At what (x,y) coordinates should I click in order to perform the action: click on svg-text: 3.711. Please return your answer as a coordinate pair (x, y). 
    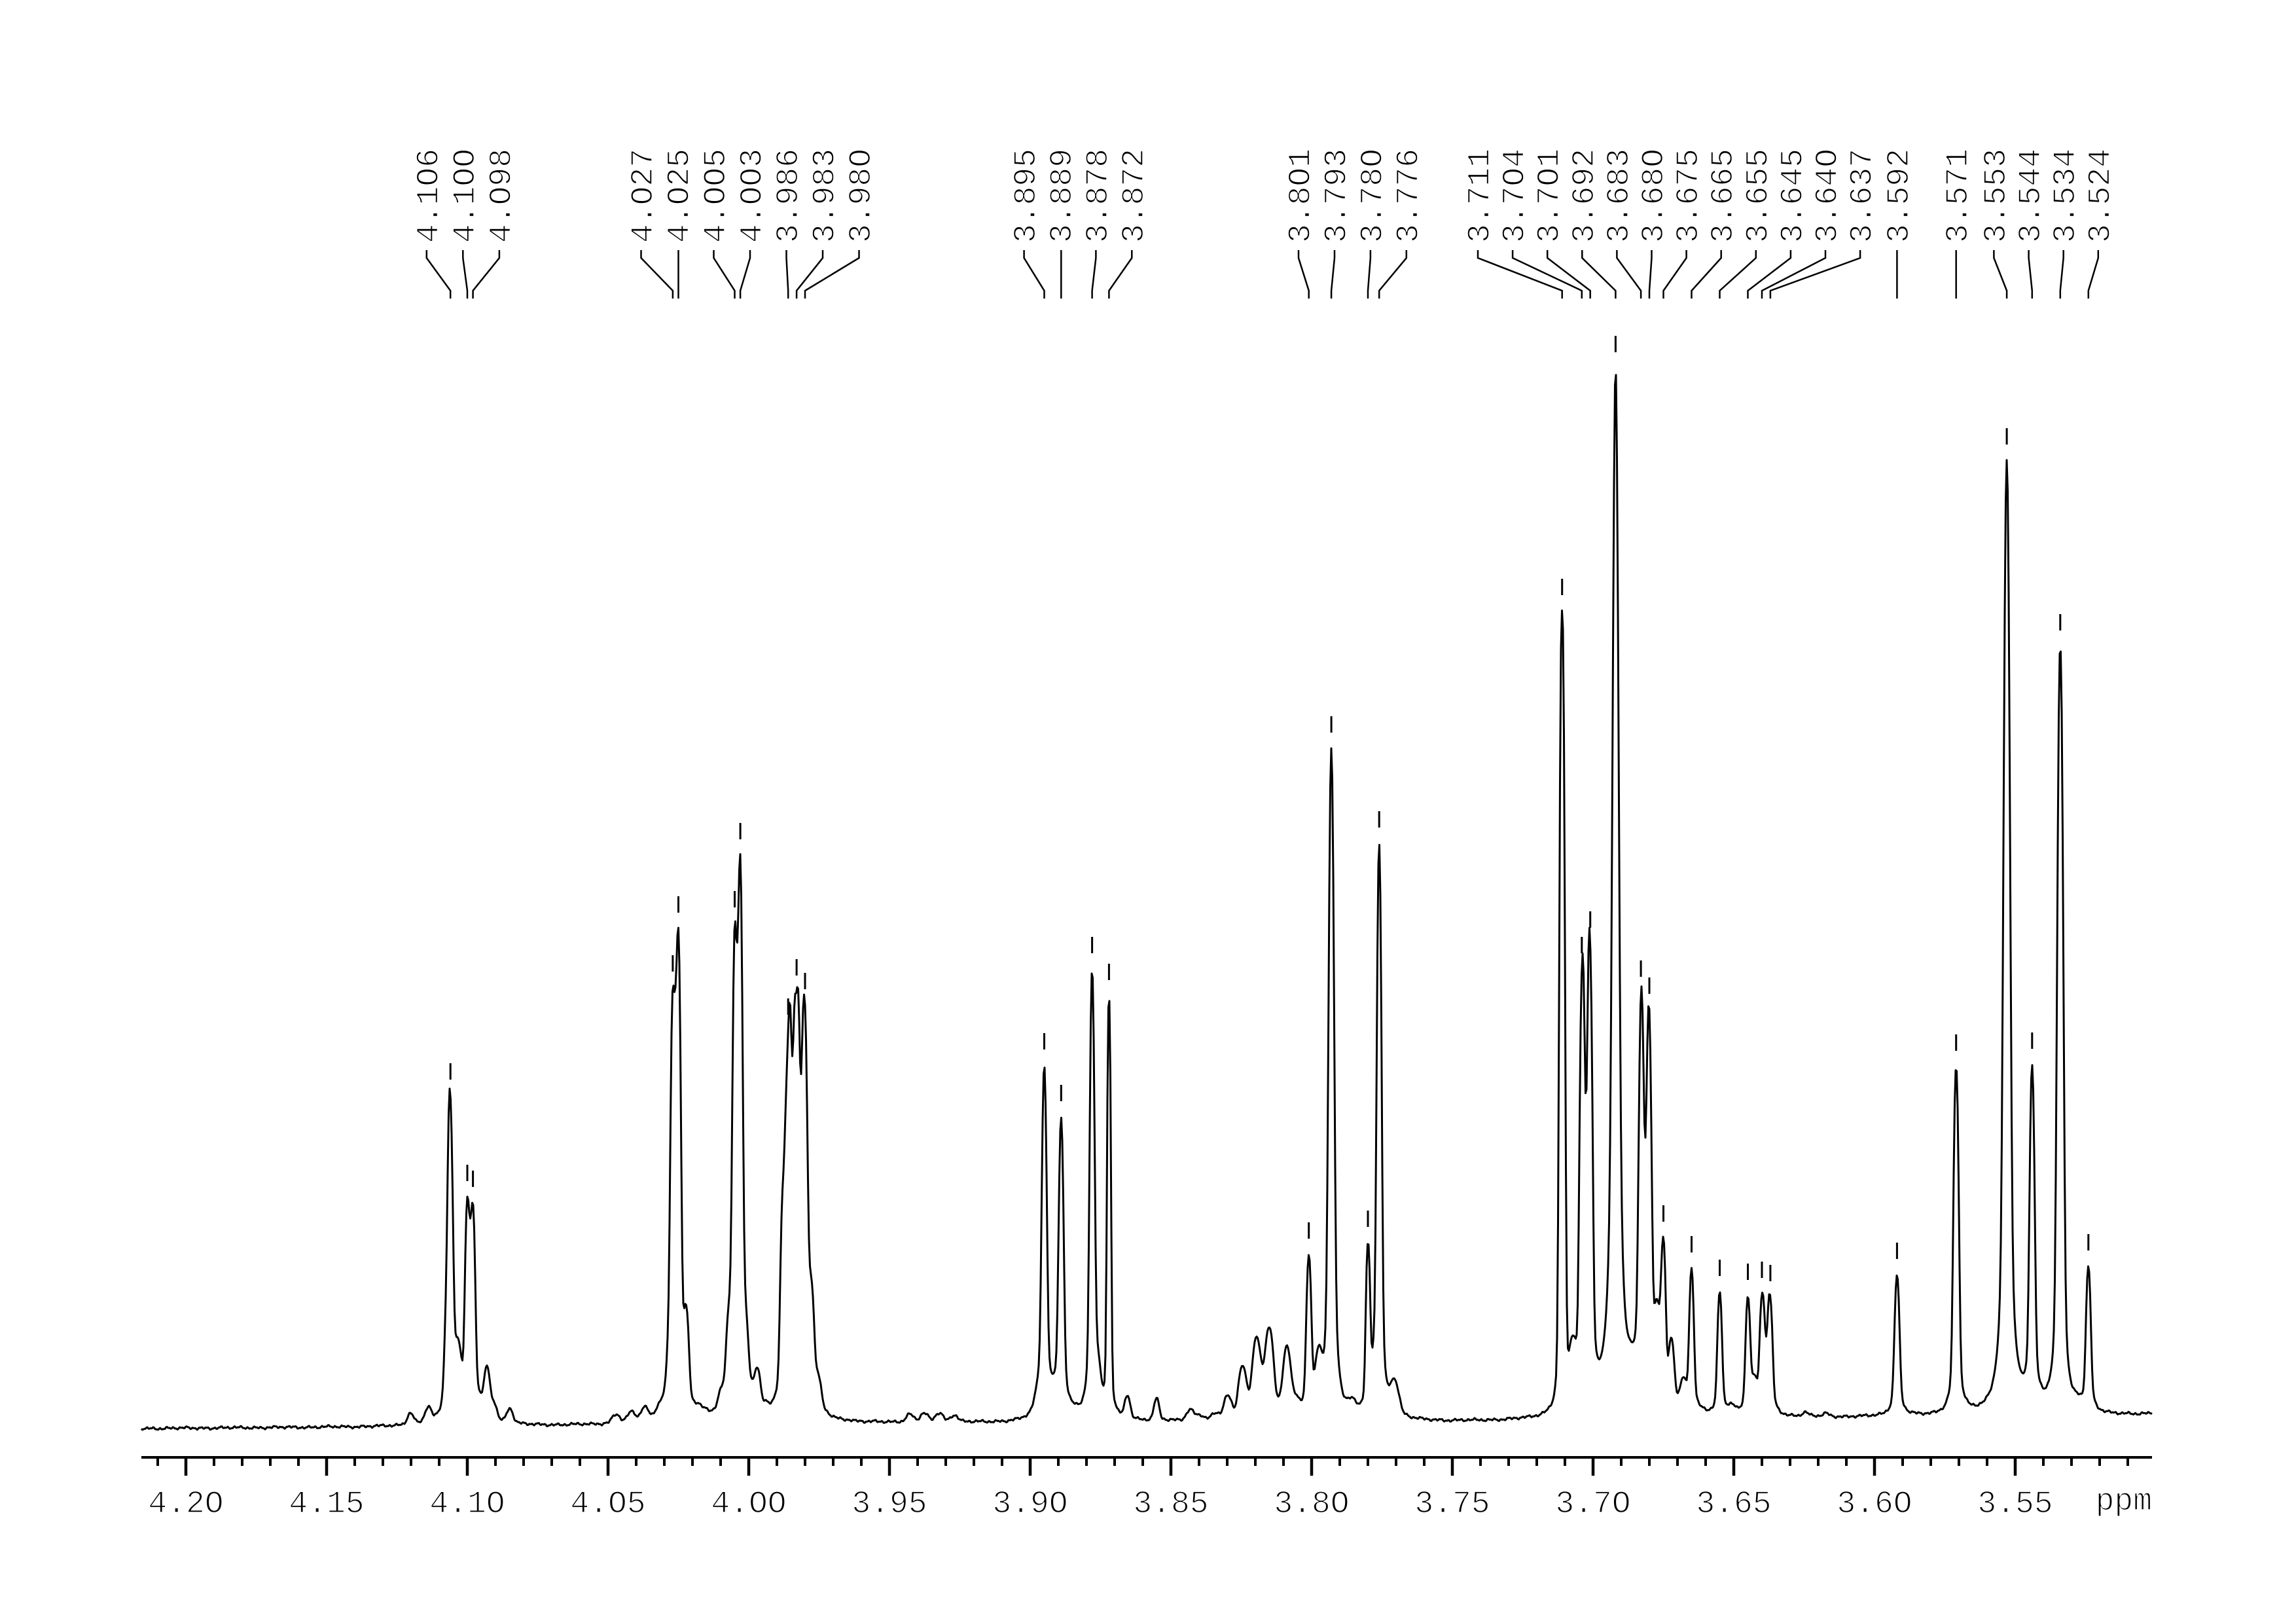
    Looking at the image, I should click on (1481, 196).